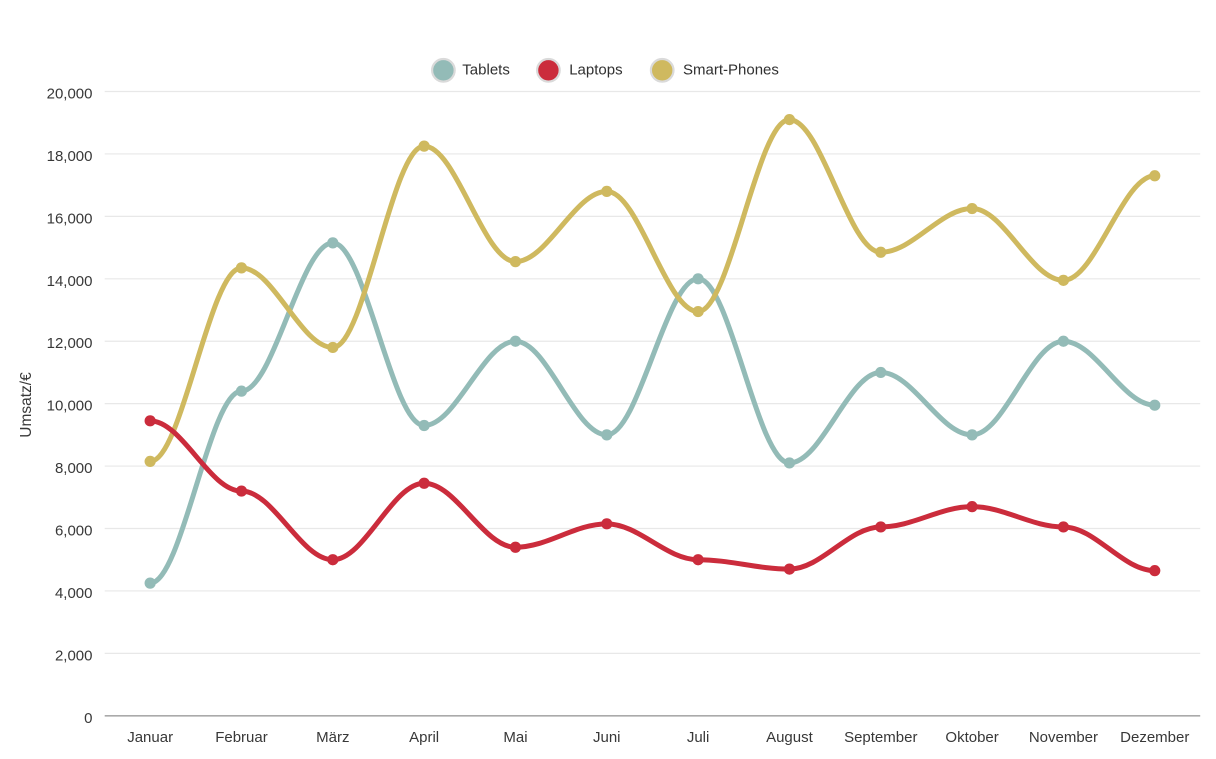 The width and height of the screenshot is (1216, 759). I want to click on svg-text: Juni, so click(607, 737).